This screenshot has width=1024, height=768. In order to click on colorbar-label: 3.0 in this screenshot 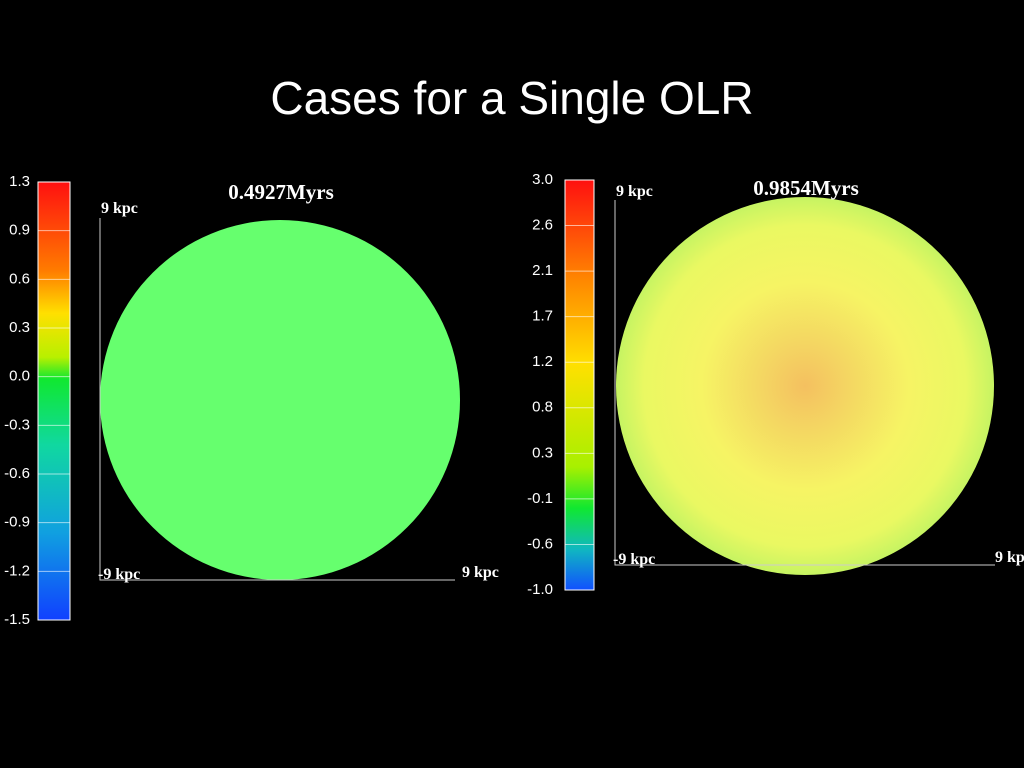, I will do `click(542, 179)`.